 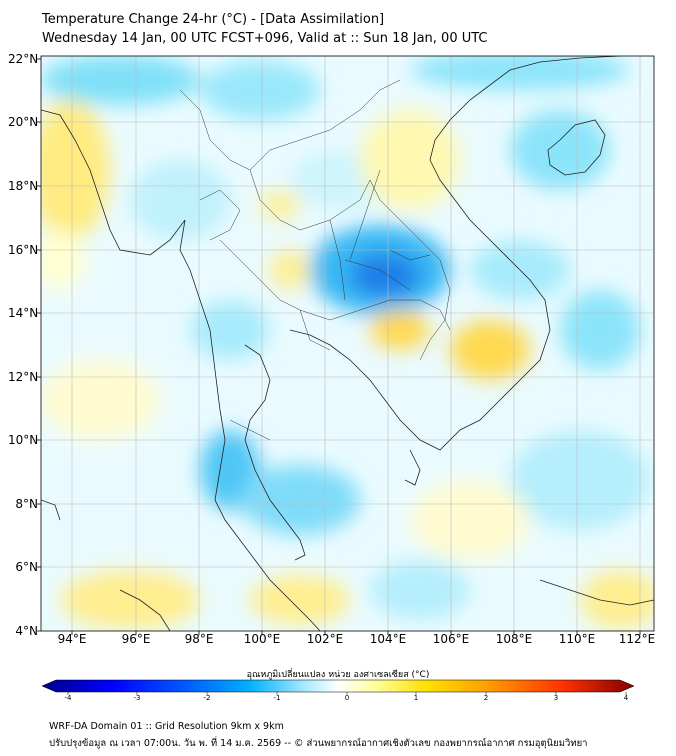 I want to click on lat-label: 6°N, so click(x=26, y=567).